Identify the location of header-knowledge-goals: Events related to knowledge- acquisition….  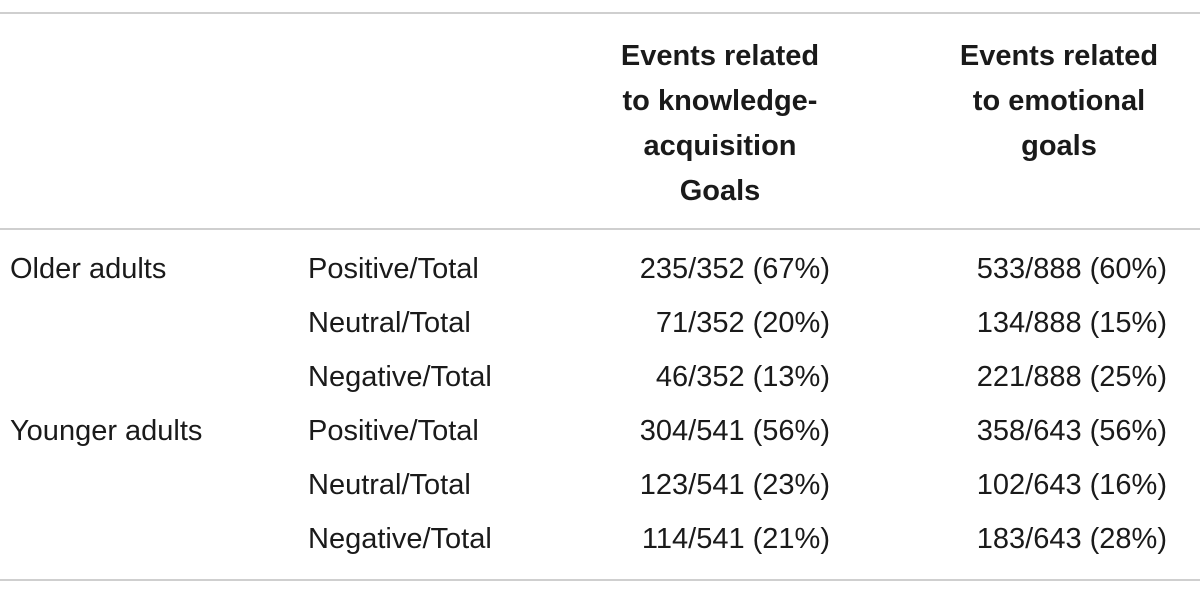
(720, 124).